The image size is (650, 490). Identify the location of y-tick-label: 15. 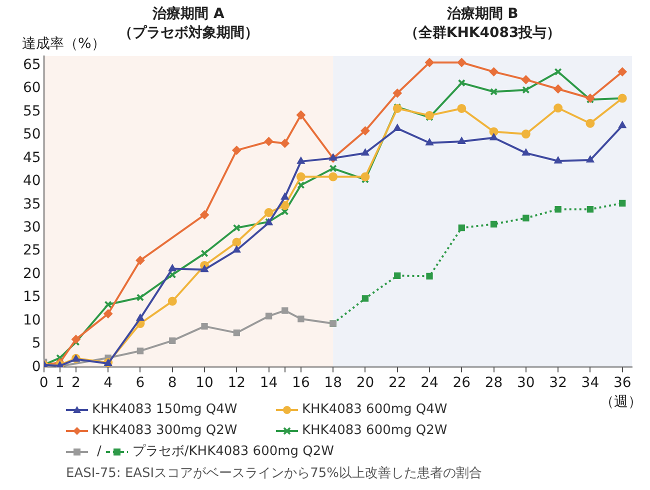
(31, 297).